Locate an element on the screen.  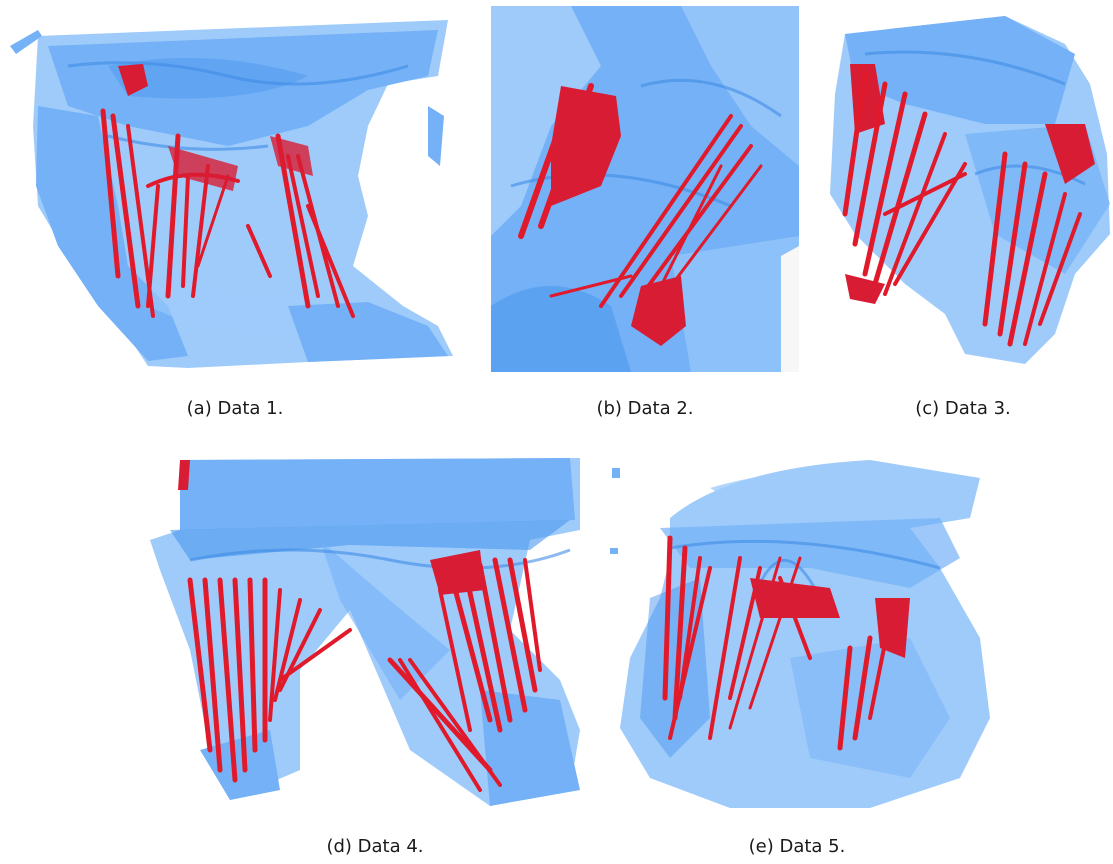
caption-a: (a) Data 1. is located at coordinates (235, 408).